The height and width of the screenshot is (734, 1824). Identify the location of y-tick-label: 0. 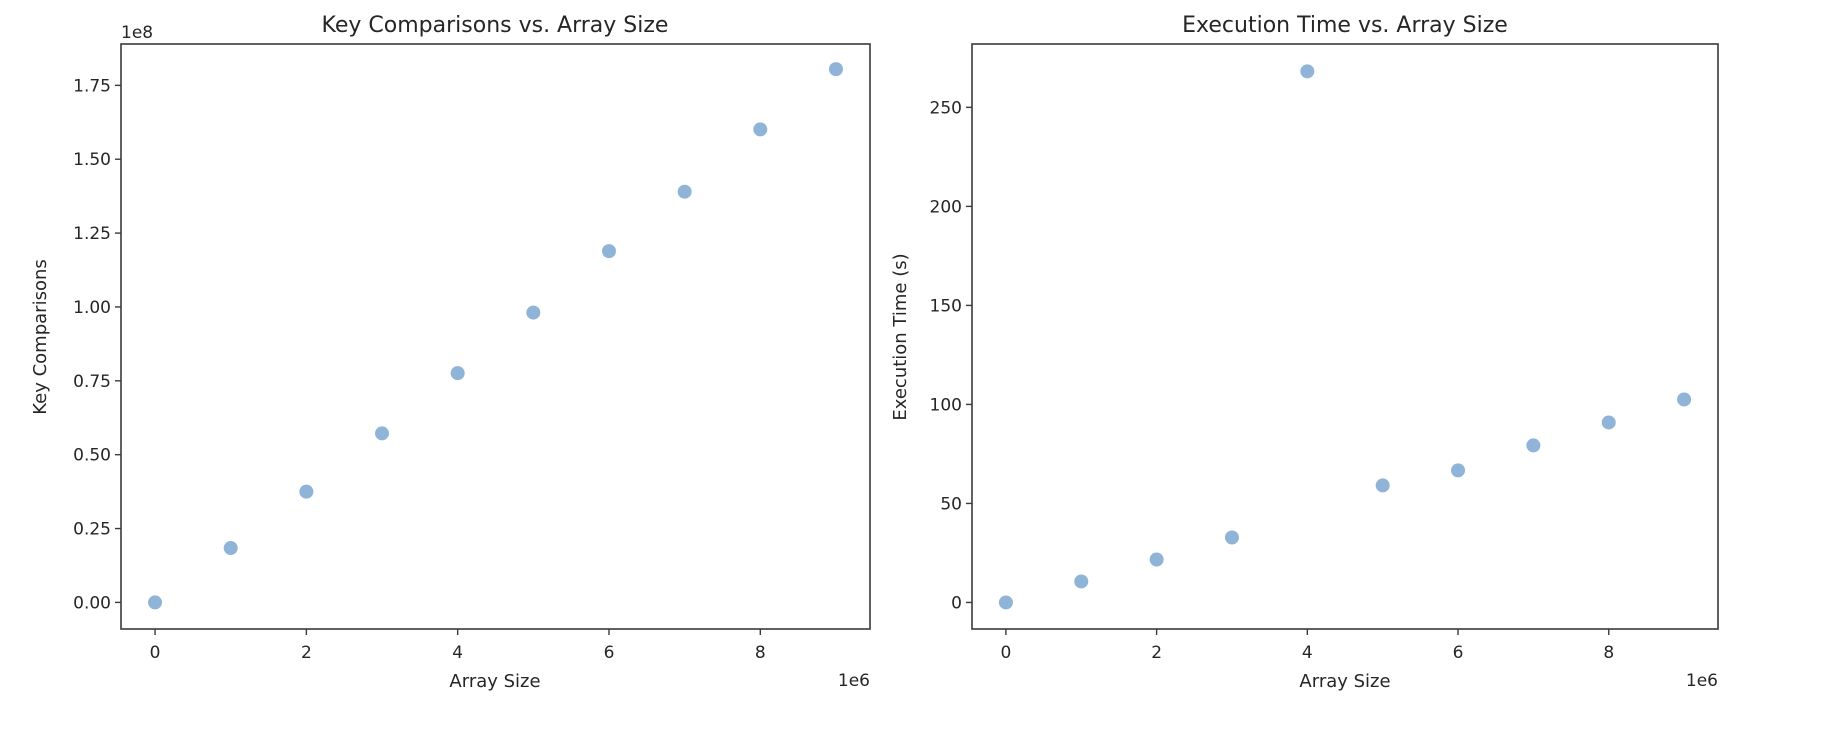
(956, 603).